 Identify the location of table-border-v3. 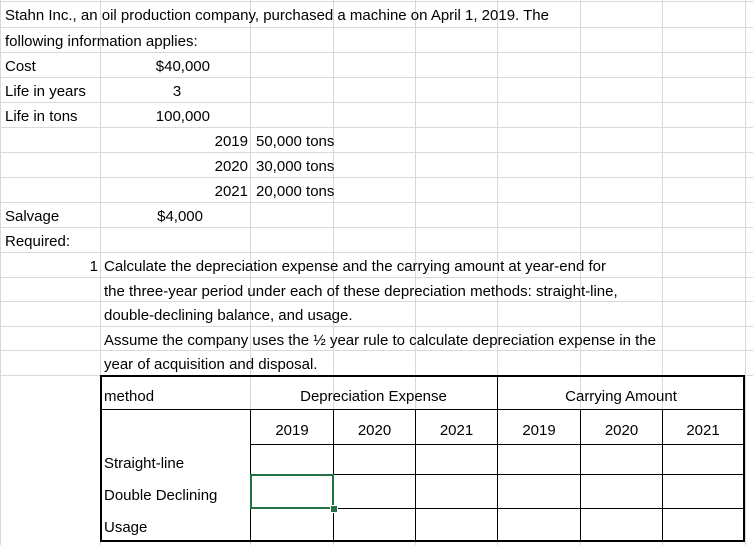
(415, 475).